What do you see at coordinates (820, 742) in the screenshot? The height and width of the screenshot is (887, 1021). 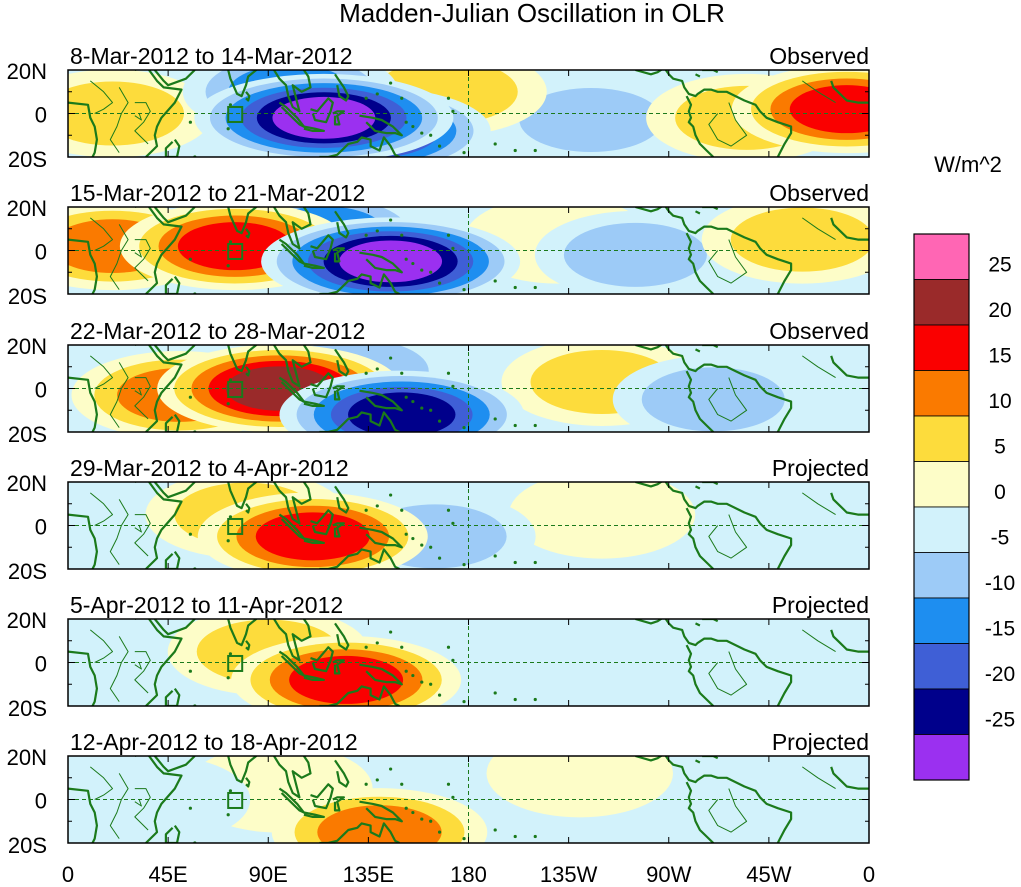 I see `panel-status-label: Projected` at bounding box center [820, 742].